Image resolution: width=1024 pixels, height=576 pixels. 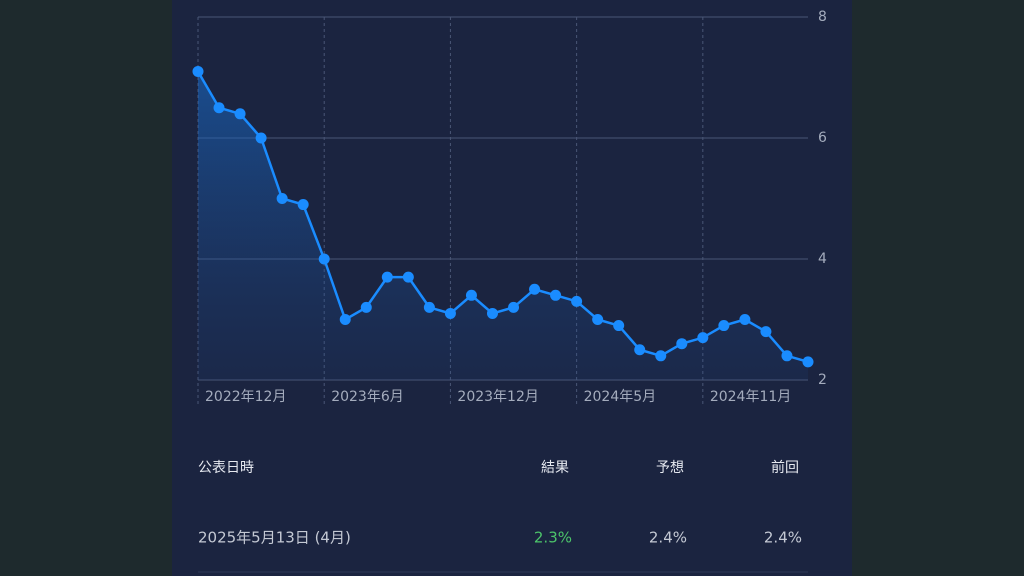 What do you see at coordinates (497, 397) in the screenshot?
I see `x-tick-label: 2023年12月` at bounding box center [497, 397].